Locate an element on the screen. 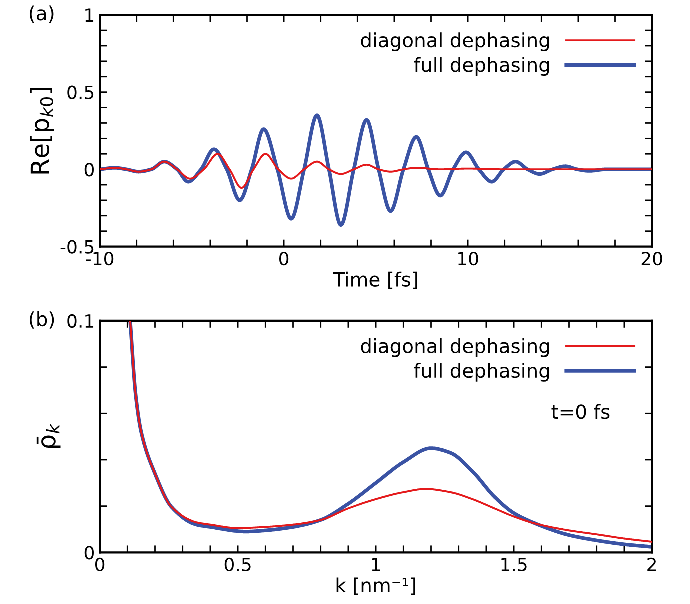  x-tick-label: 1 is located at coordinates (376, 565).